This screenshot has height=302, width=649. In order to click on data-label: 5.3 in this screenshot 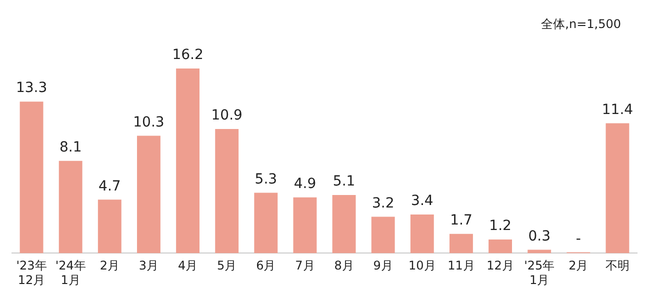, I will do `click(266, 179)`.